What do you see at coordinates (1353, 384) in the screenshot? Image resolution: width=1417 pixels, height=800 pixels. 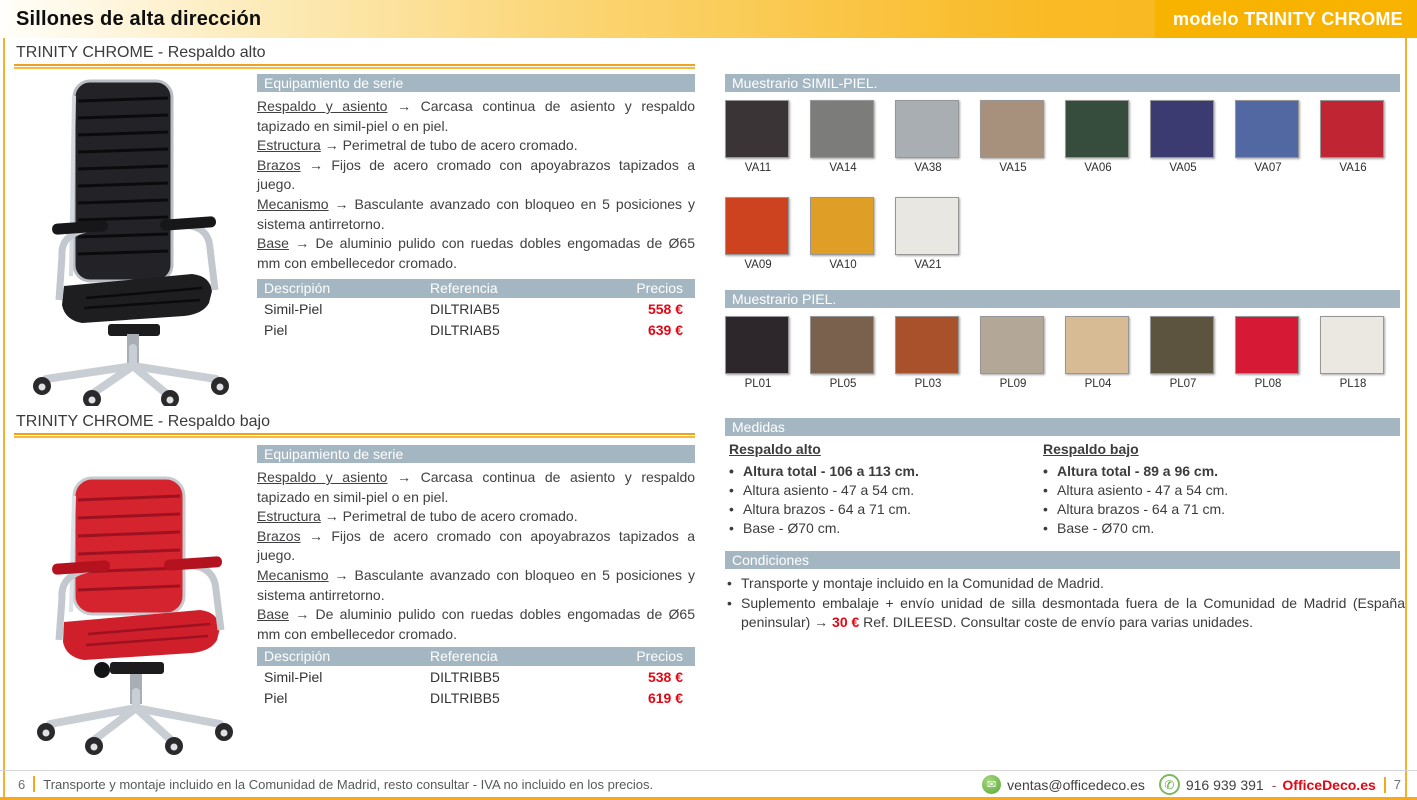 I see `swatch-label: PL18` at bounding box center [1353, 384].